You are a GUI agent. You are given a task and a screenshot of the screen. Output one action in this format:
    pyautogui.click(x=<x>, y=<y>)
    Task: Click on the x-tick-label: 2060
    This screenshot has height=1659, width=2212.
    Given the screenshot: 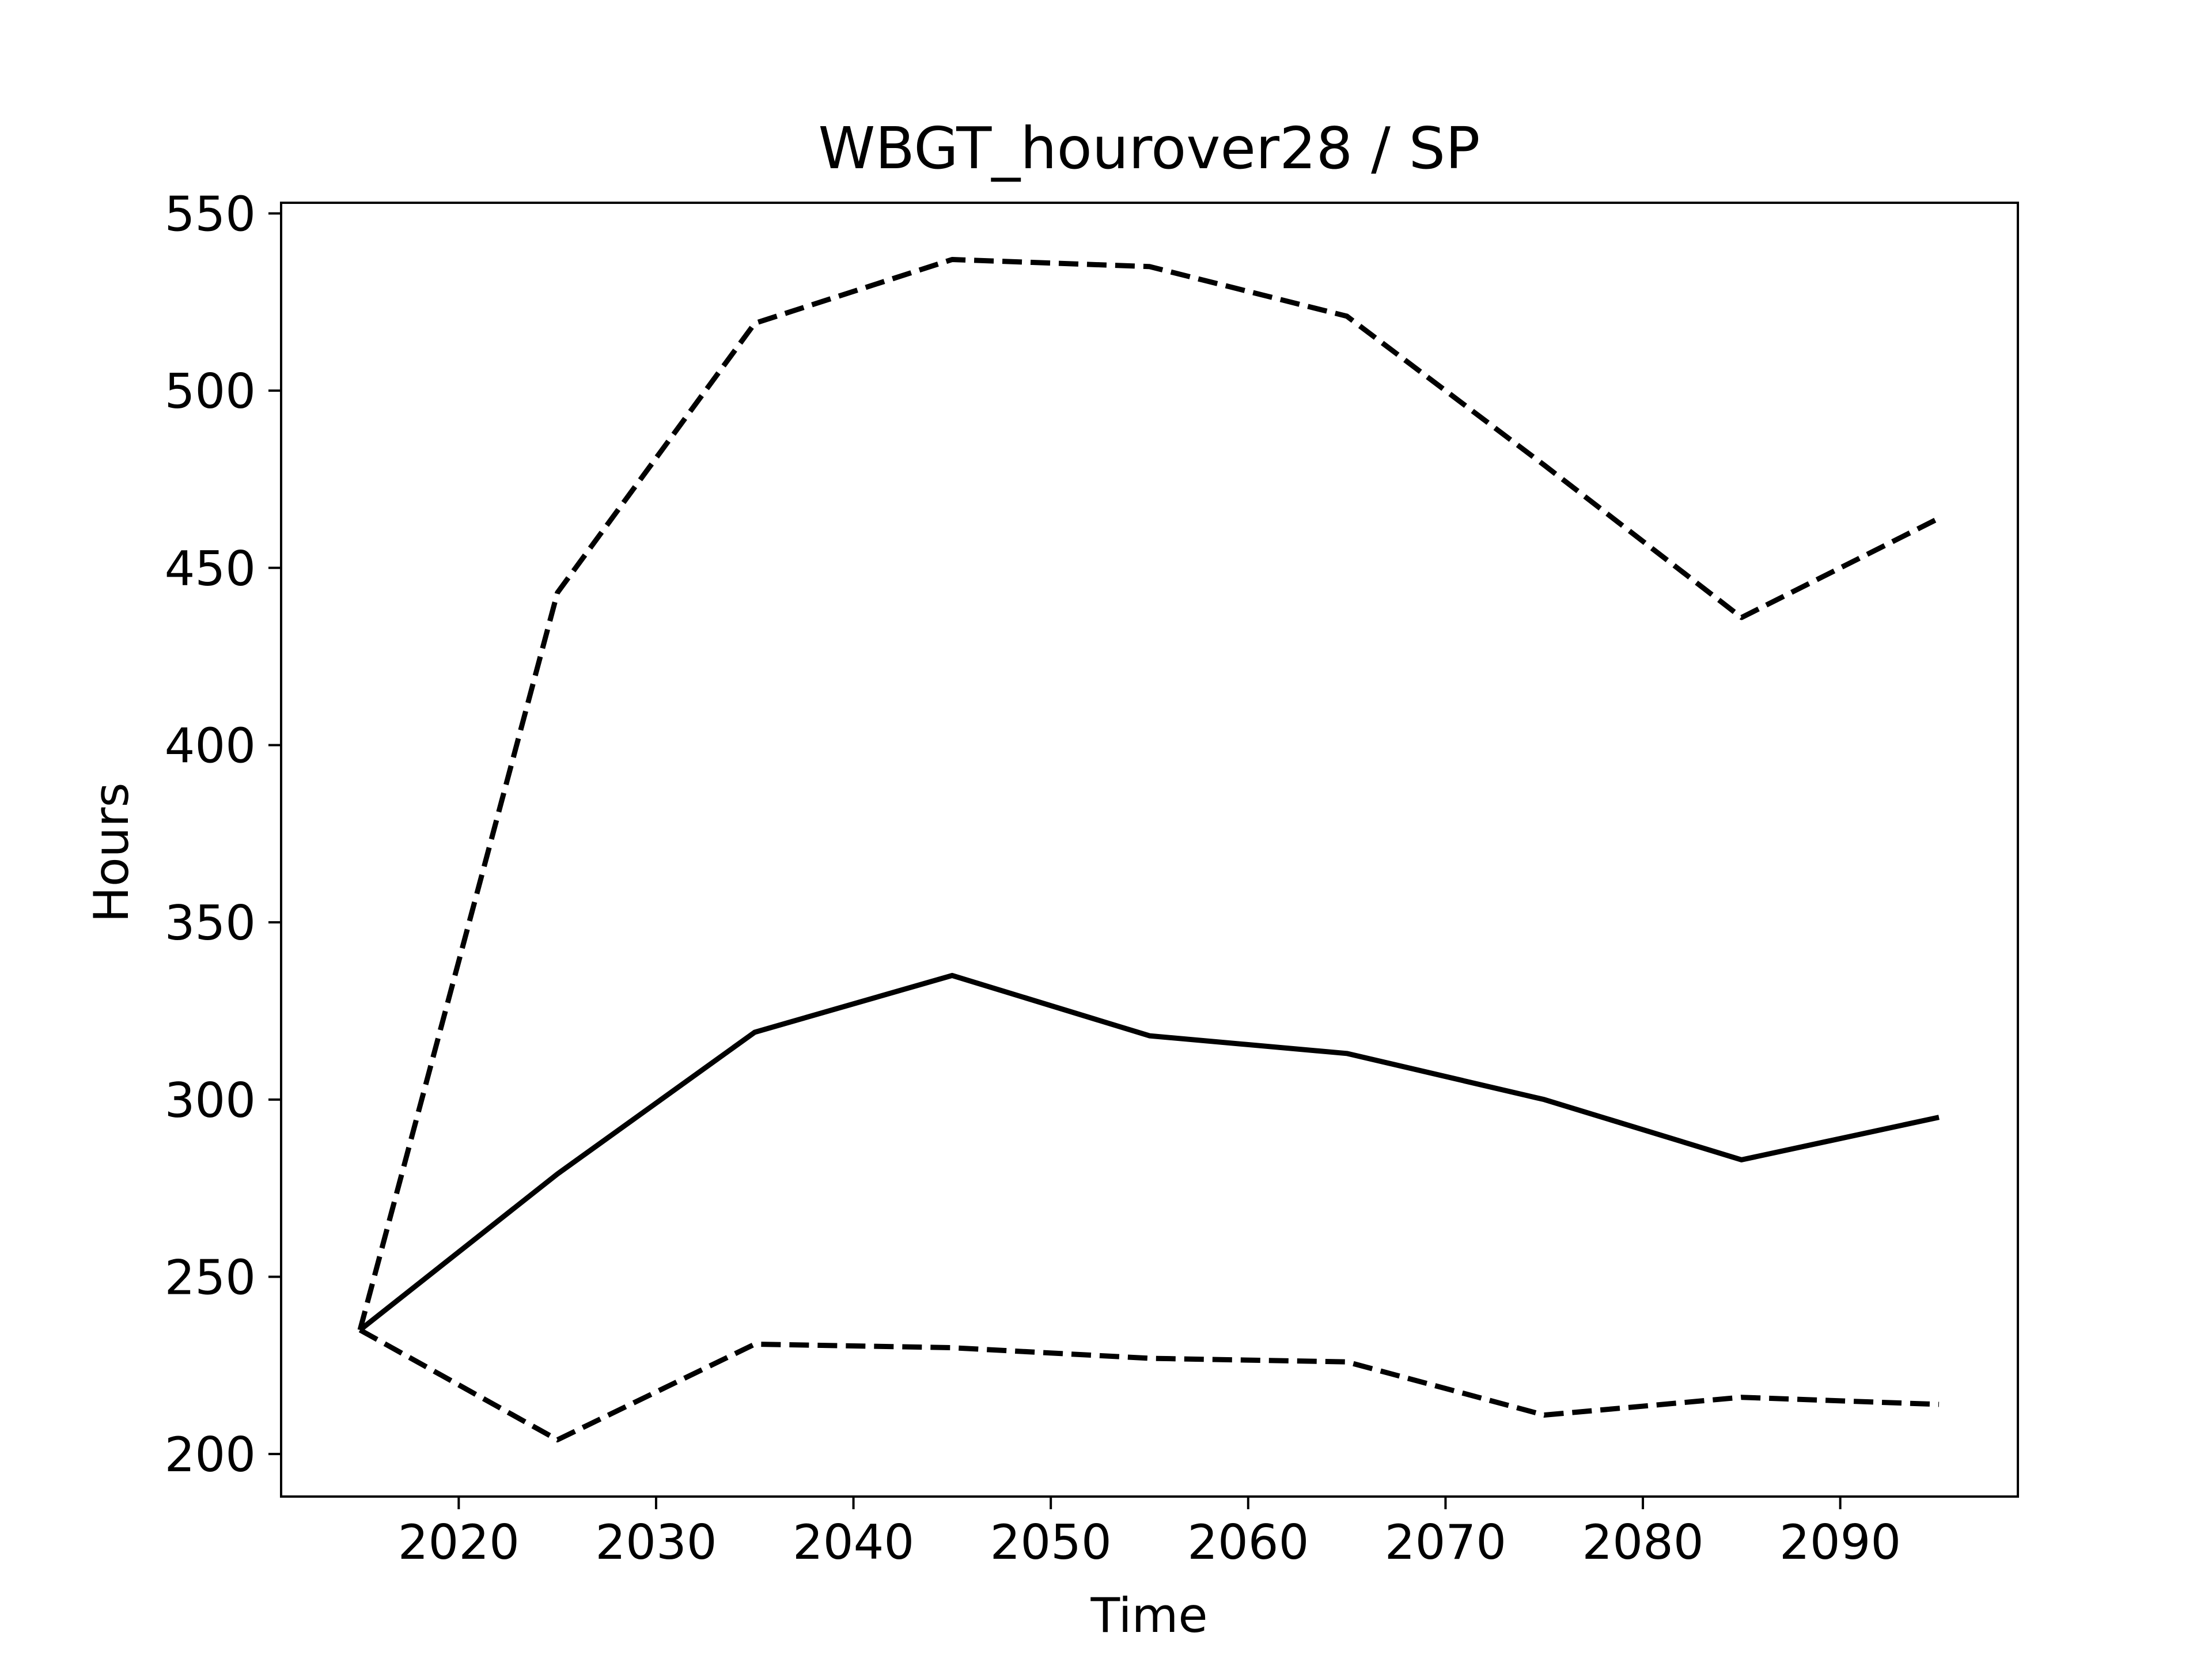 What is the action you would take?
    pyautogui.click(x=1248, y=1542)
    